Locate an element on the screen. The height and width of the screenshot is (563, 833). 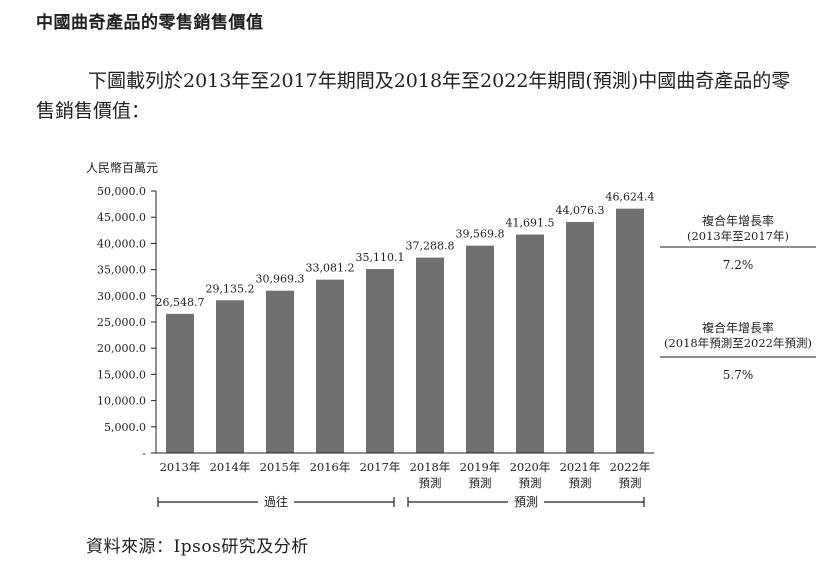
x-tick-label: 2017年 is located at coordinates (380, 467).